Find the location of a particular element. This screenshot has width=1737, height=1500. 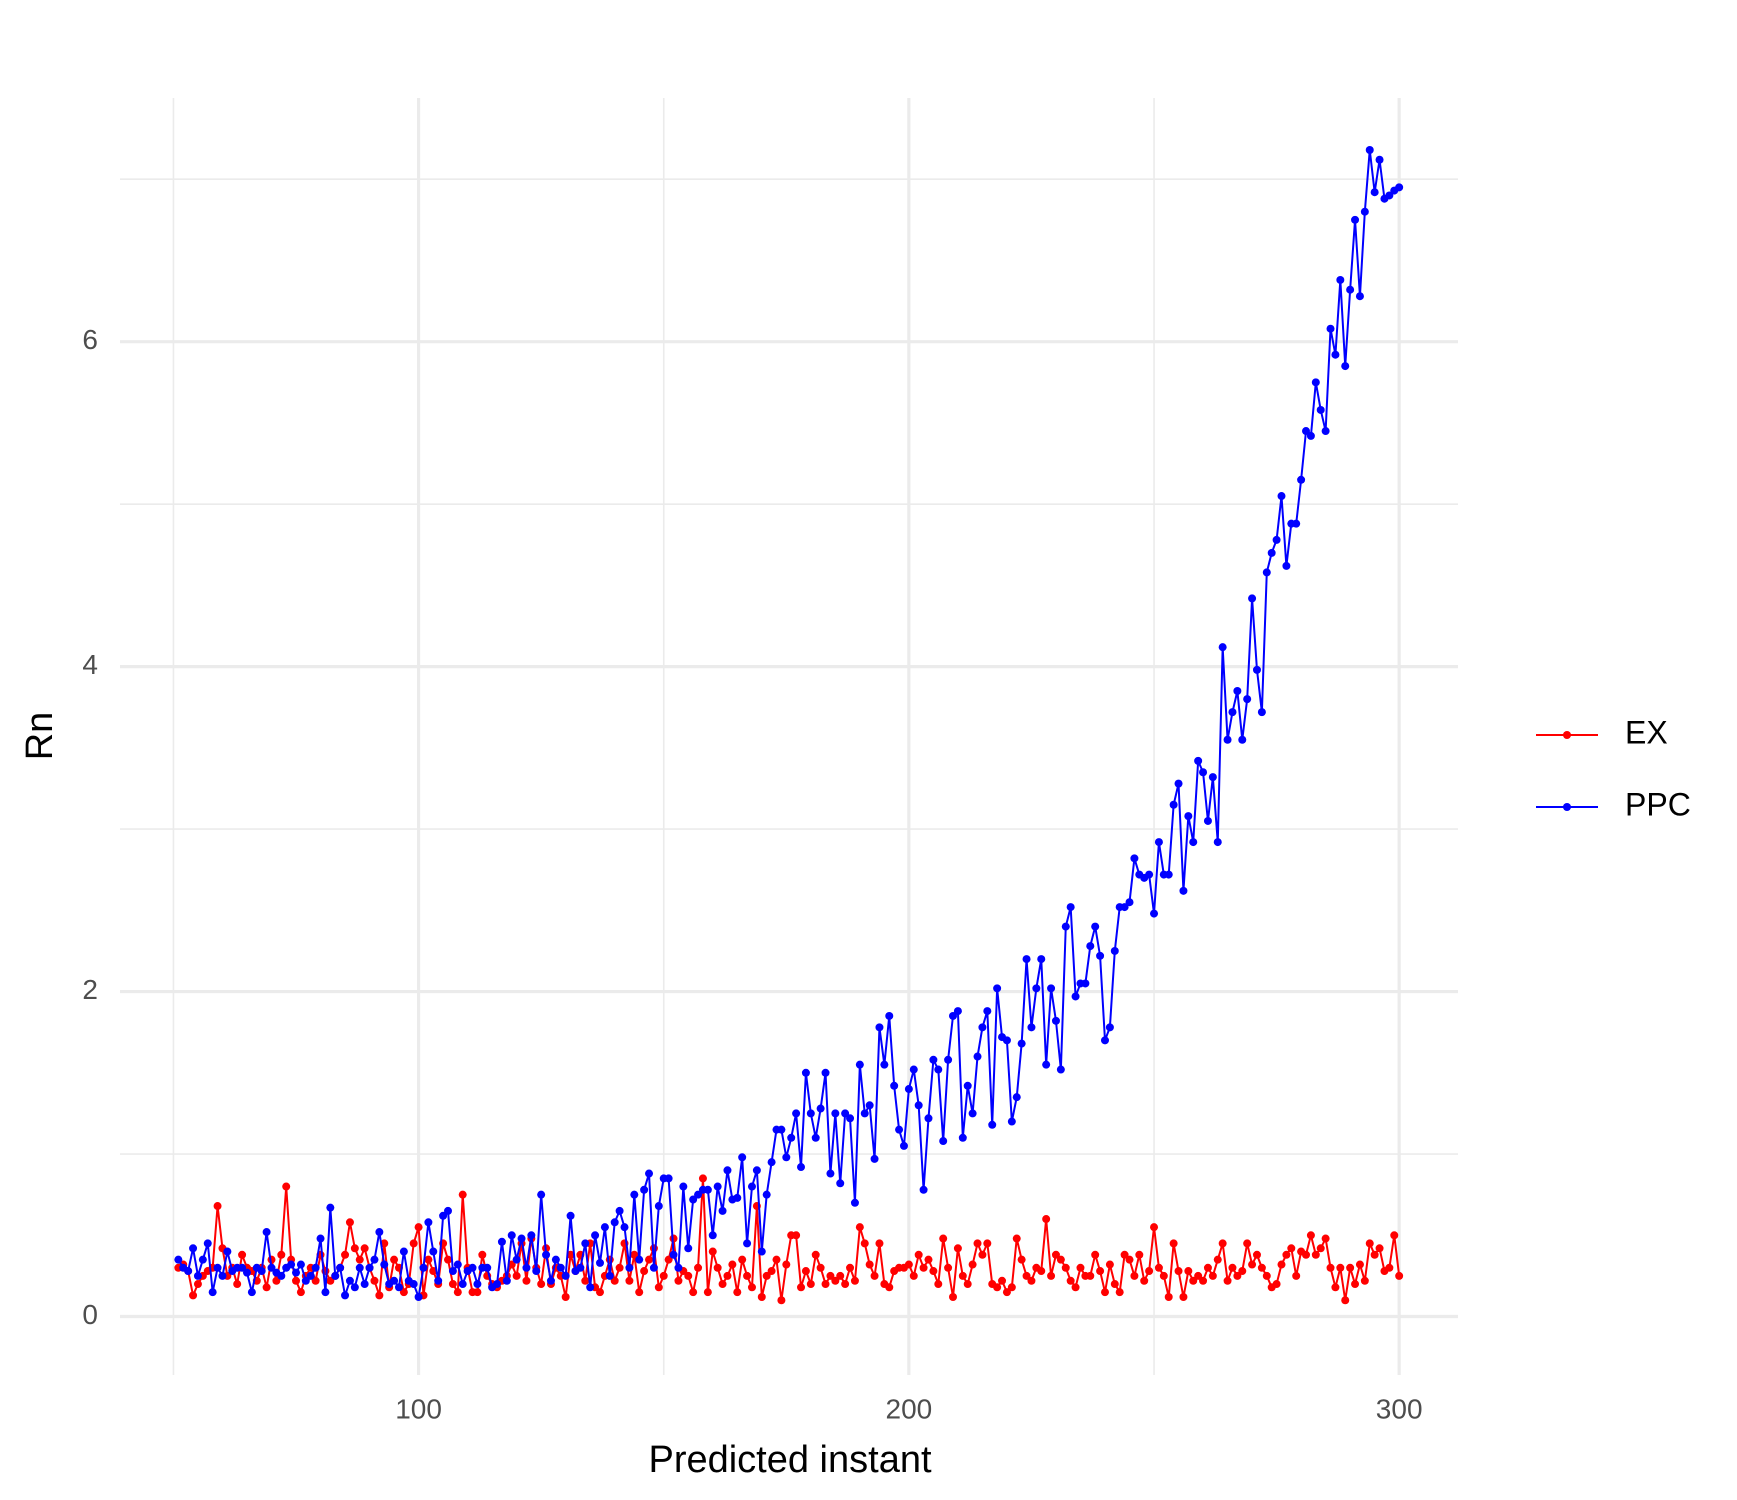

y-axis-title: Rn is located at coordinates (40, 736).